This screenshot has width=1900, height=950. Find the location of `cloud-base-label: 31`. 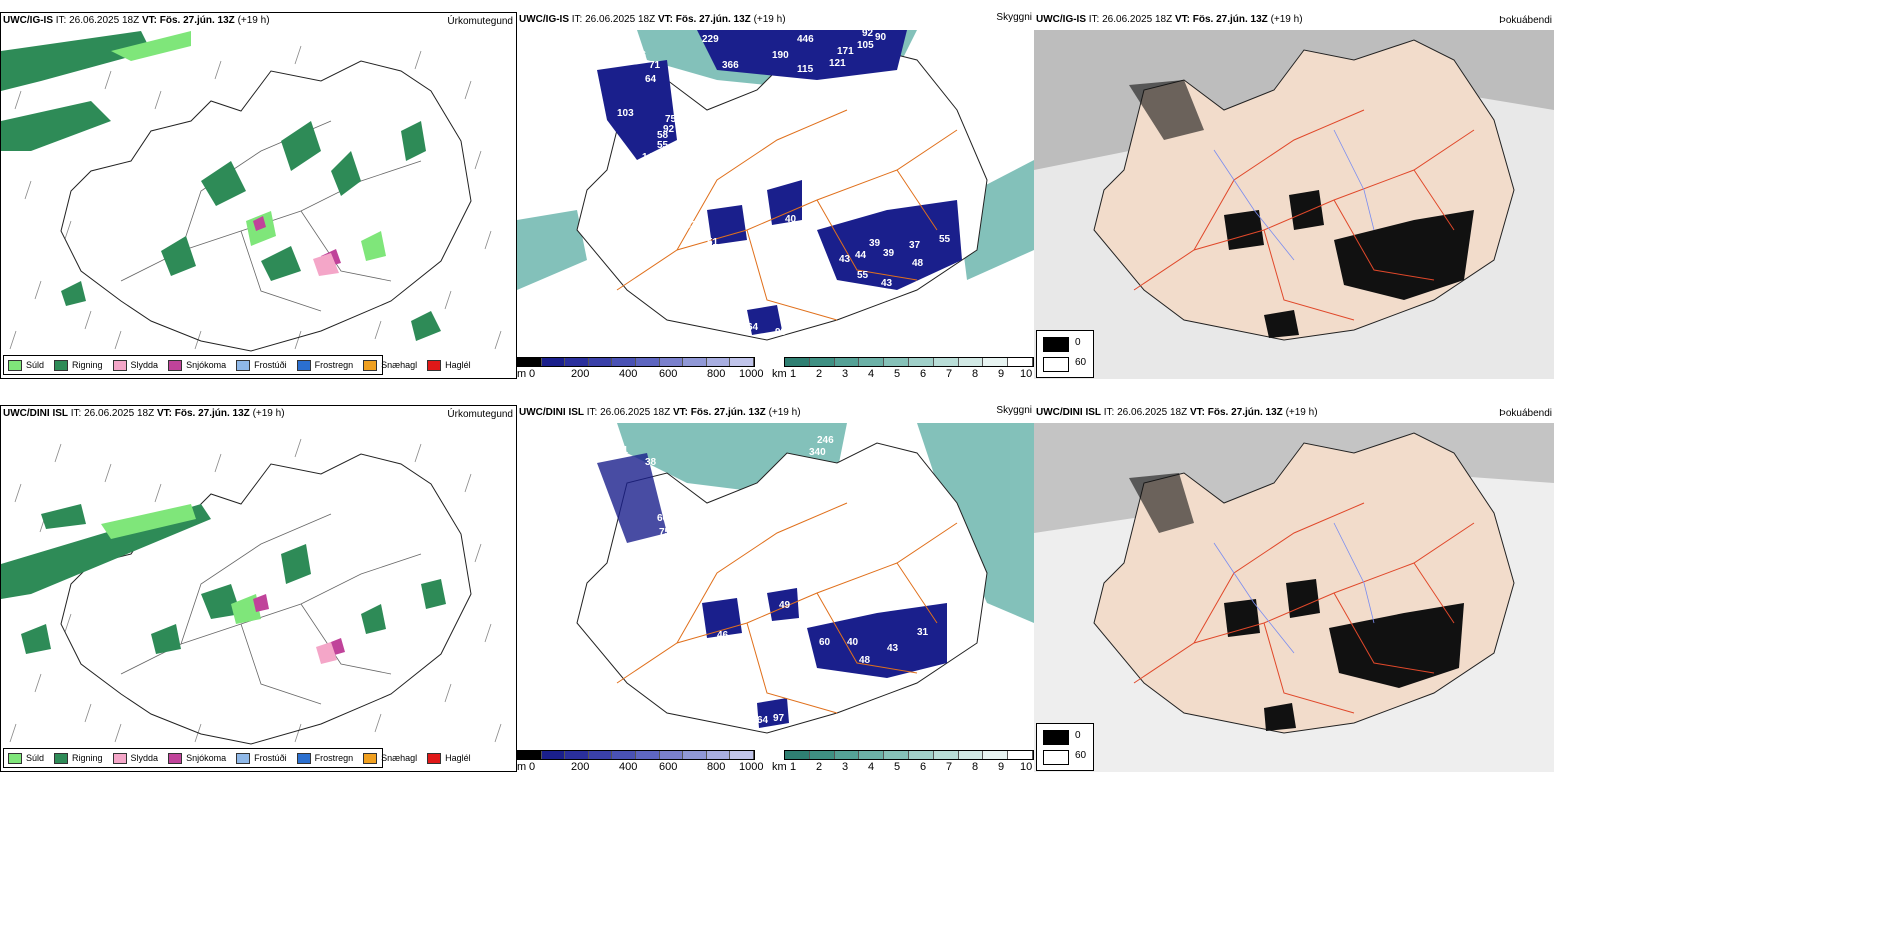

cloud-base-label: 31 is located at coordinates (923, 632).